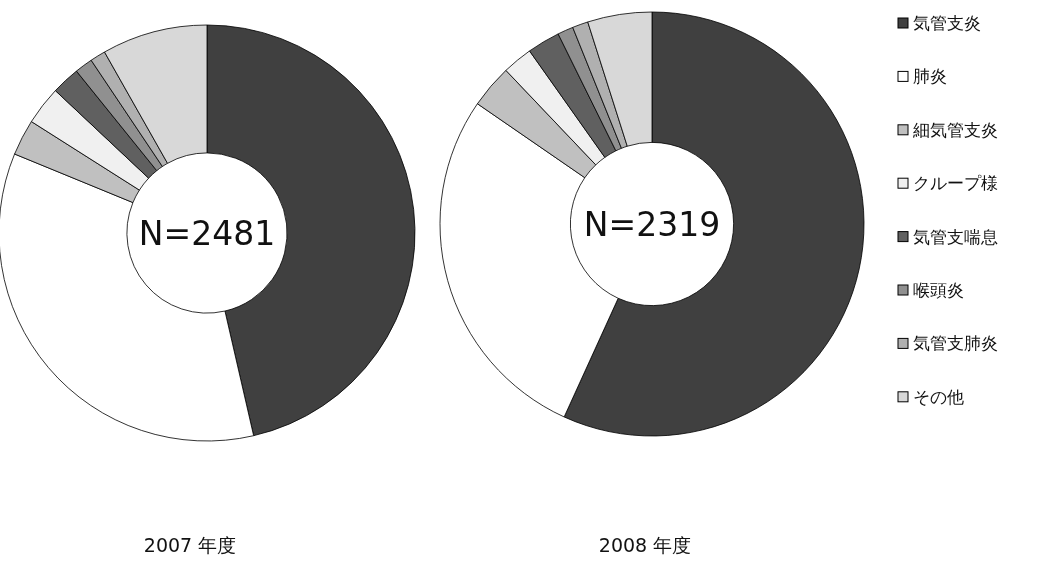  What do you see at coordinates (190, 545) in the screenshot?
I see `text: 2007 年度` at bounding box center [190, 545].